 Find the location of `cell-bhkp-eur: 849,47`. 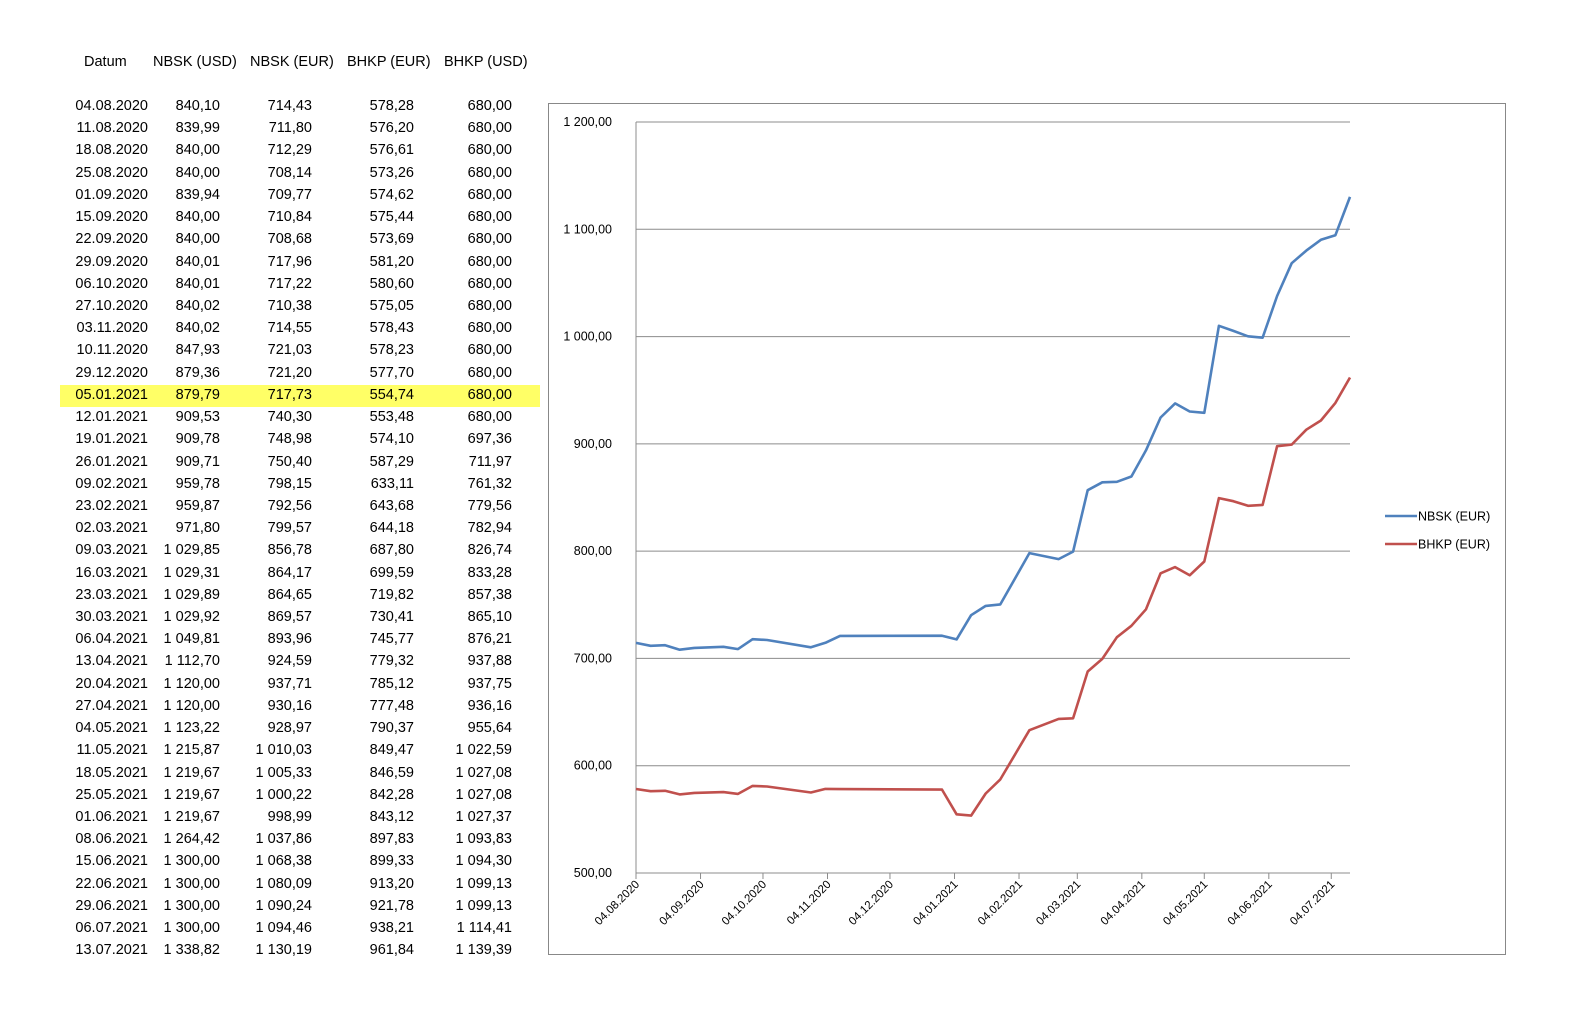

cell-bhkp-eur: 849,47 is located at coordinates (391, 750).